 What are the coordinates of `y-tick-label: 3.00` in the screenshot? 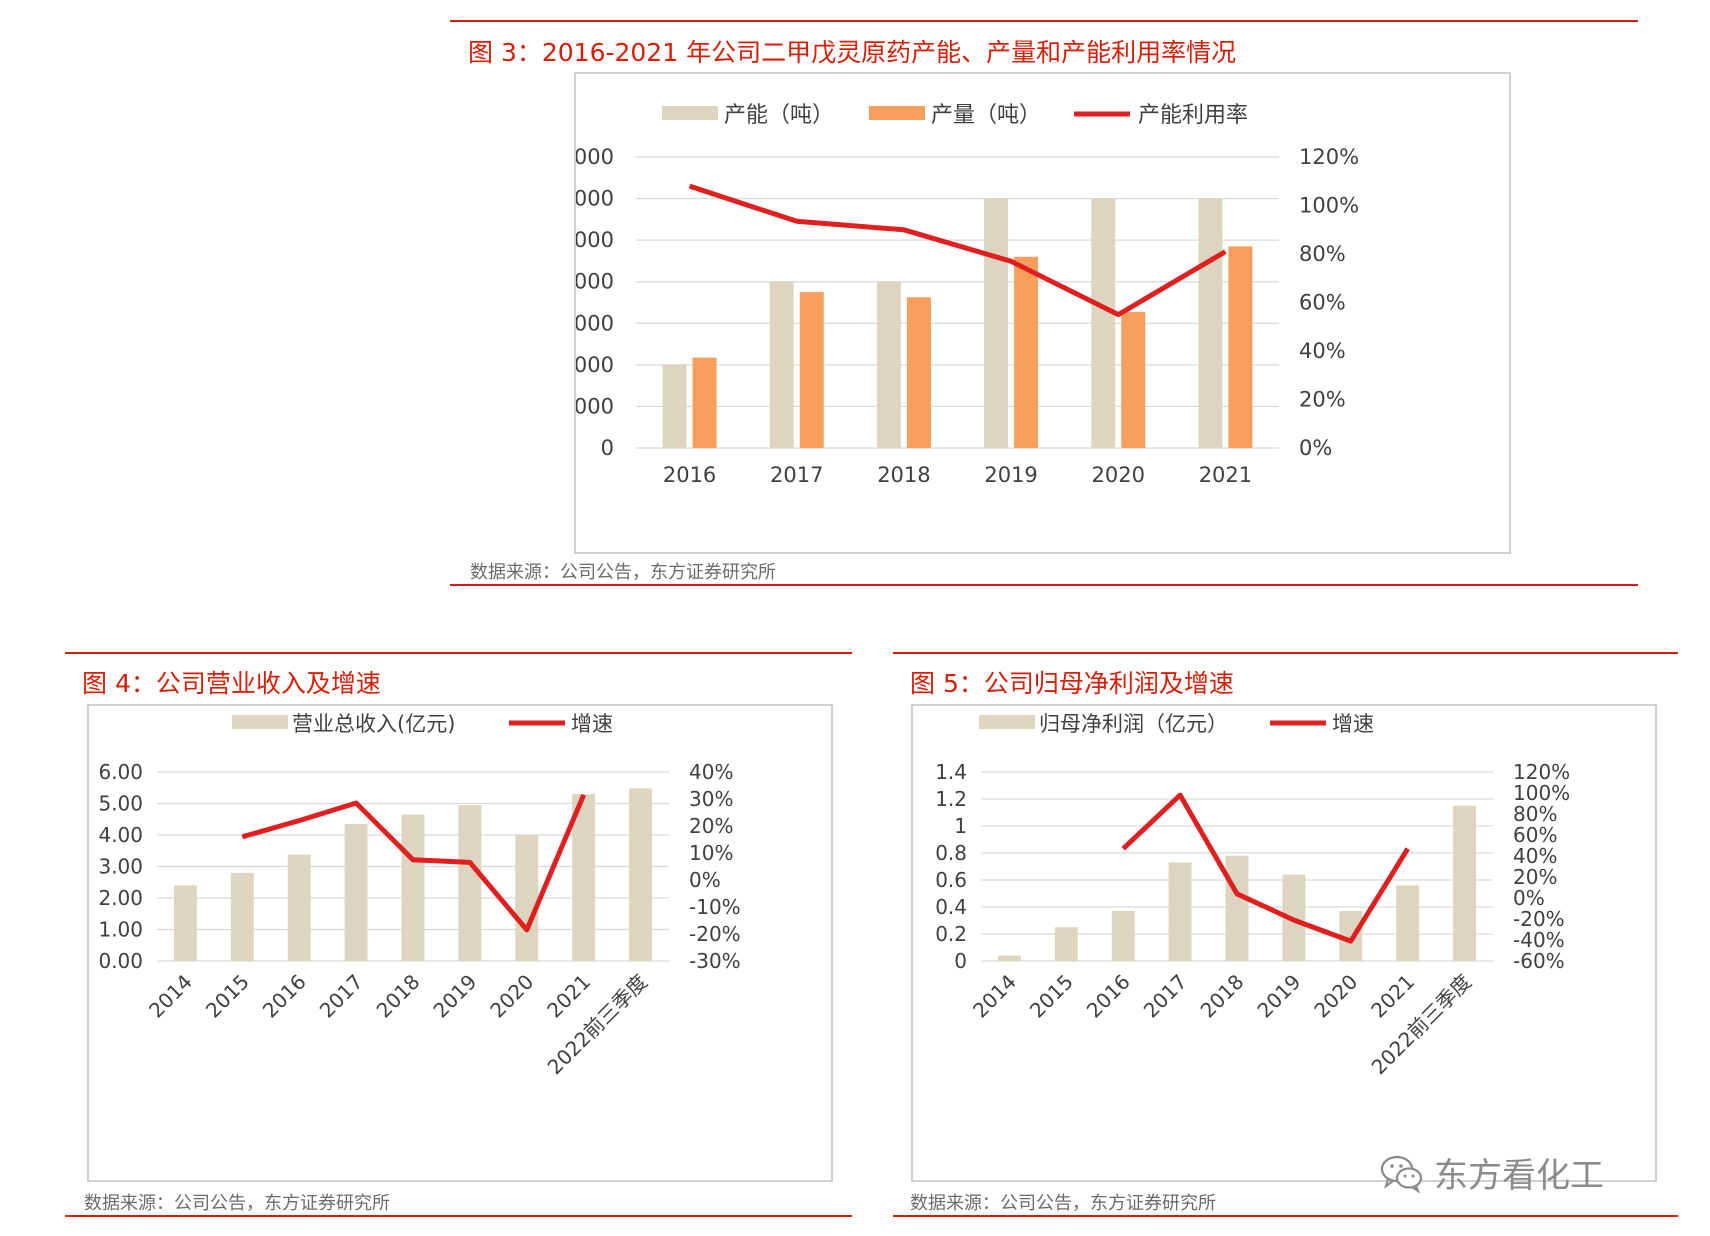 It's located at (120, 867).